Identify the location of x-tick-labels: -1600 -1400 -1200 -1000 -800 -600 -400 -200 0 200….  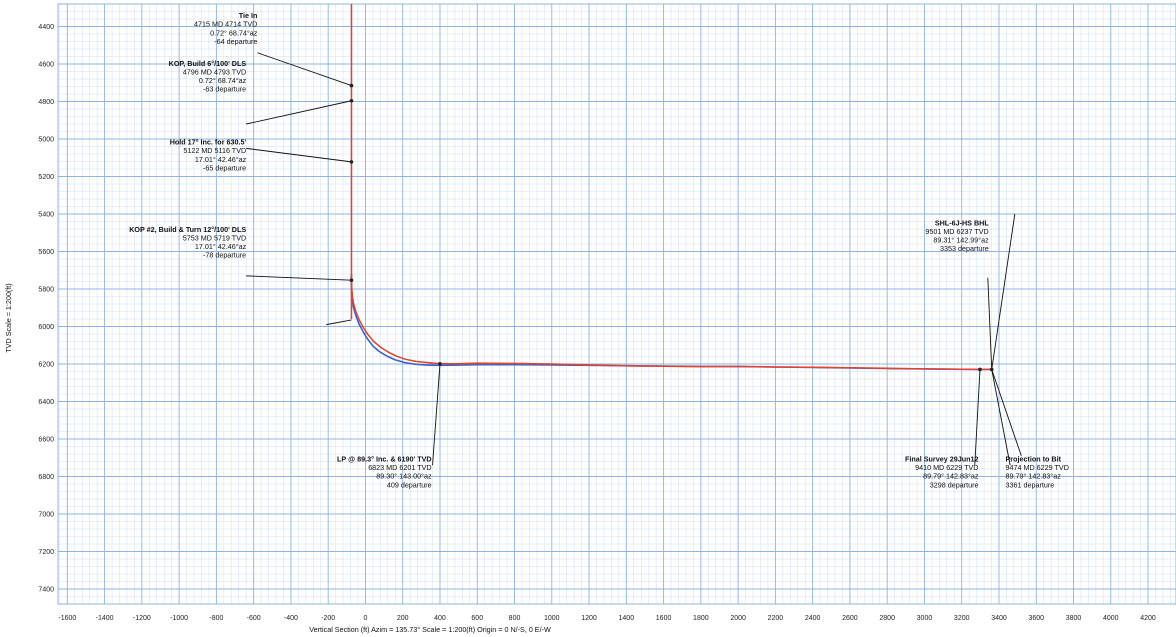
(607, 618).